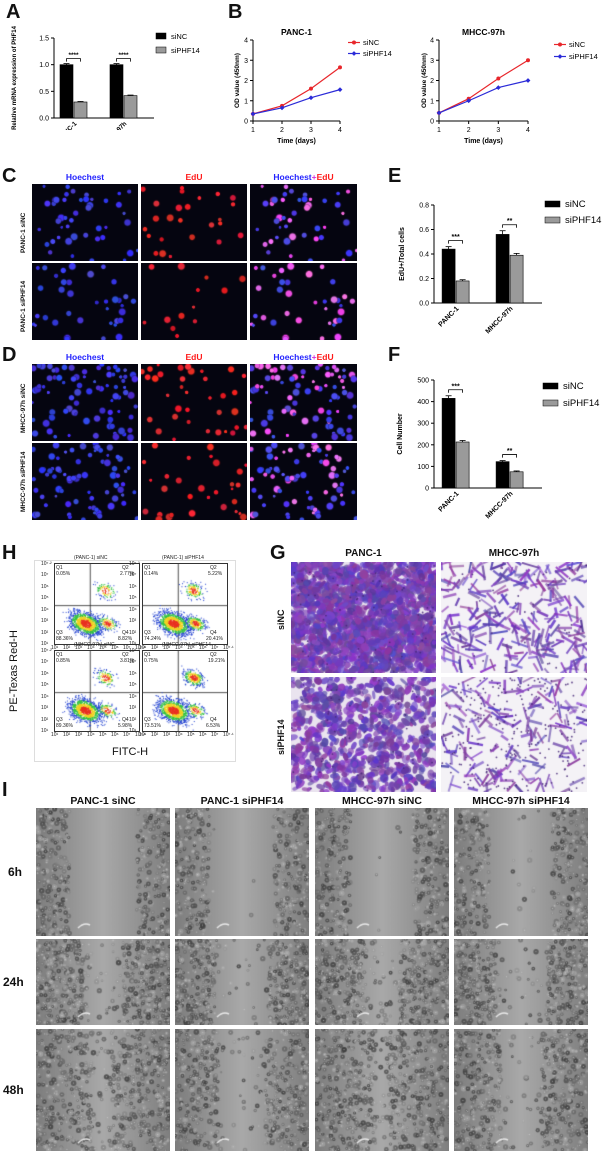 This screenshot has height=1155, width=603. Describe the element at coordinates (235, 12) in the screenshot. I see `panel-label-b: B` at that location.